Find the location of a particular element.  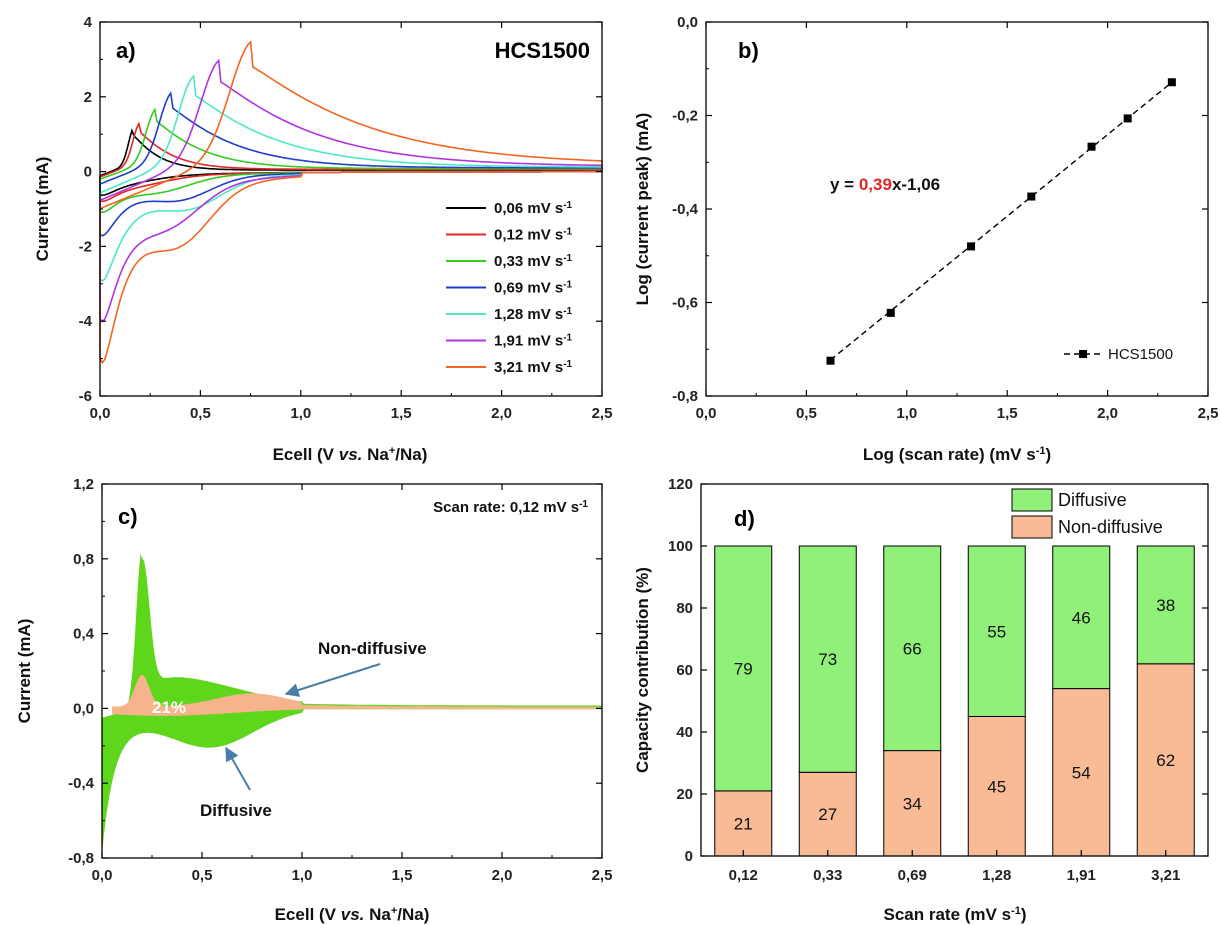

legend-d-label: Non-diffusive is located at coordinates (1110, 527).